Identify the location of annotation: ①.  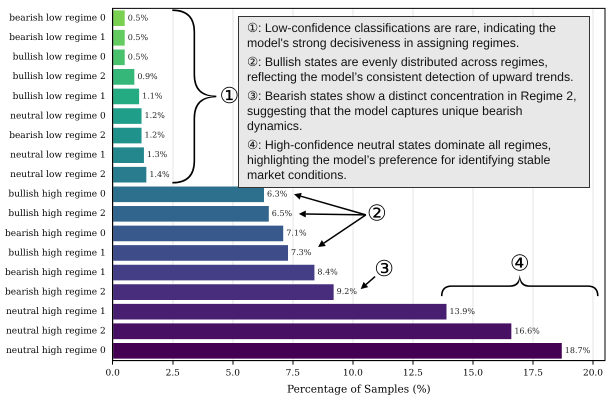
(229, 96).